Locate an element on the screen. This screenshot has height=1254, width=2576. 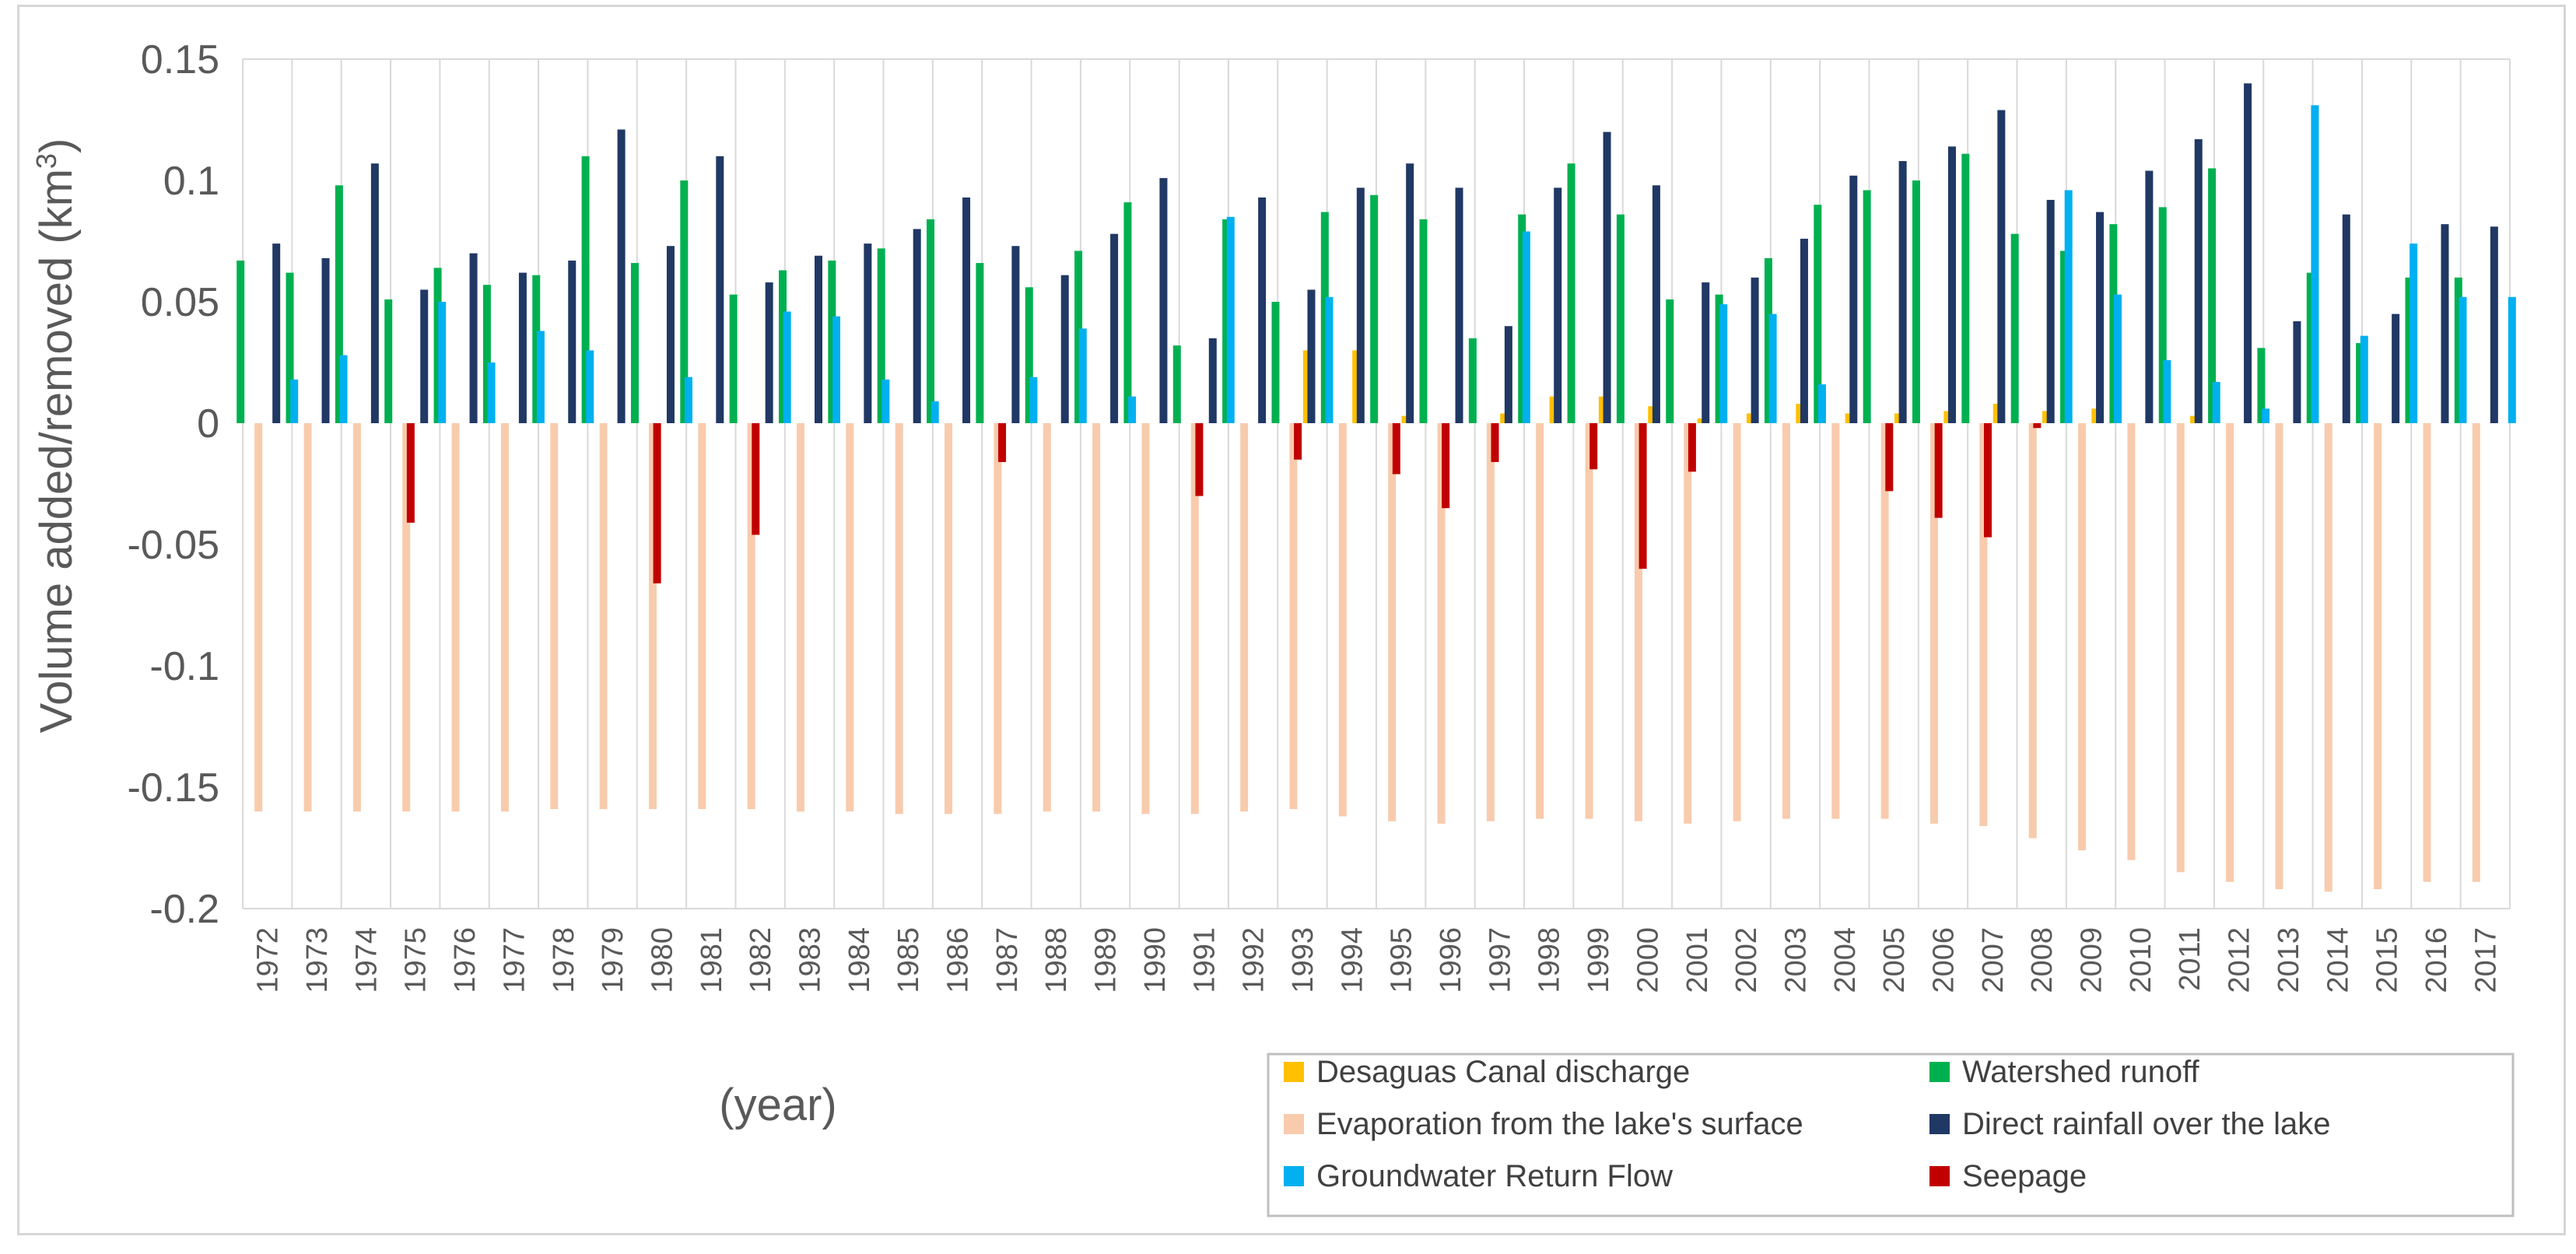
y-tick-label: 0 is located at coordinates (208, 424).